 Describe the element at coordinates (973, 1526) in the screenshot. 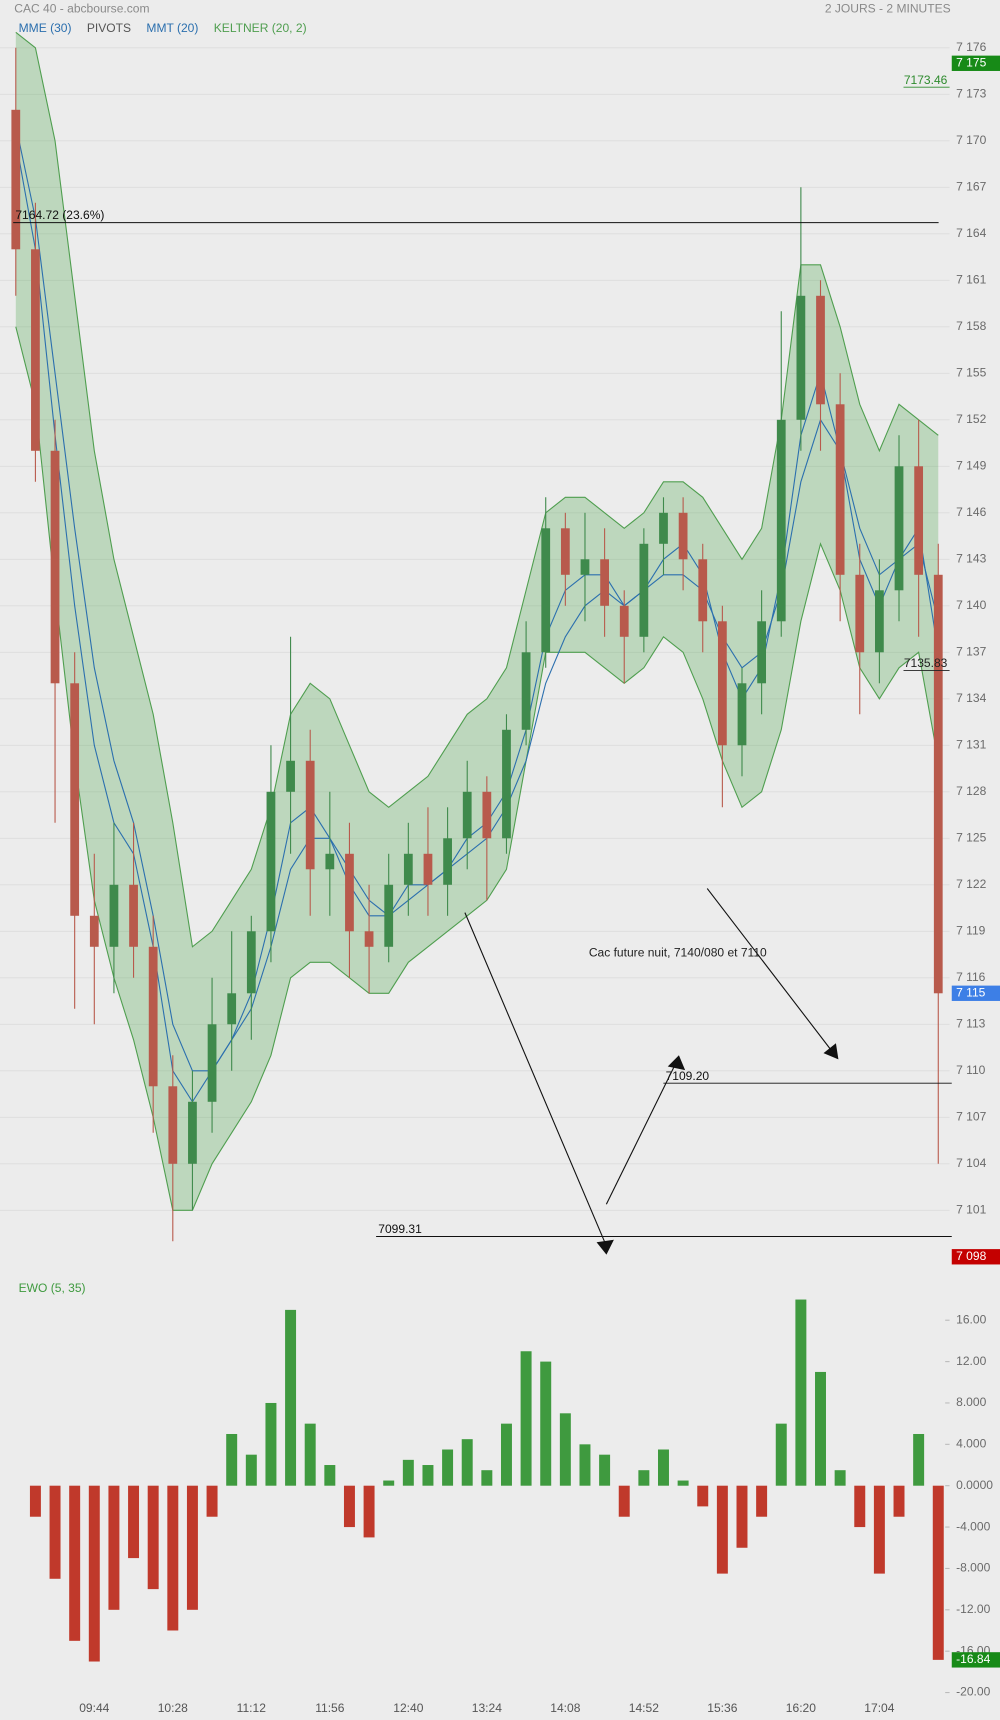

I see `y-tick-label: -4.000` at that location.